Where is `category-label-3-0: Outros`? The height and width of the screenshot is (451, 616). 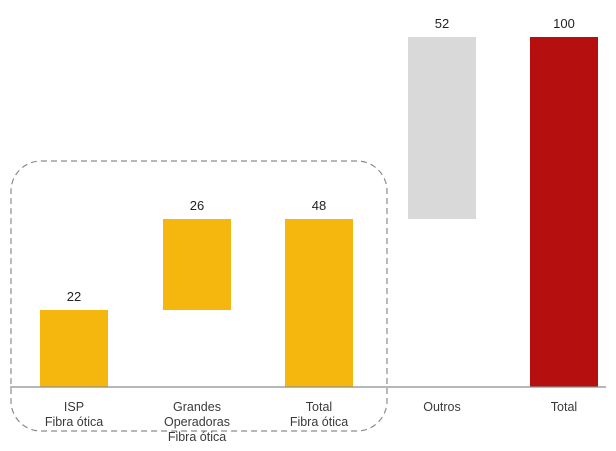 category-label-3-0: Outros is located at coordinates (442, 407).